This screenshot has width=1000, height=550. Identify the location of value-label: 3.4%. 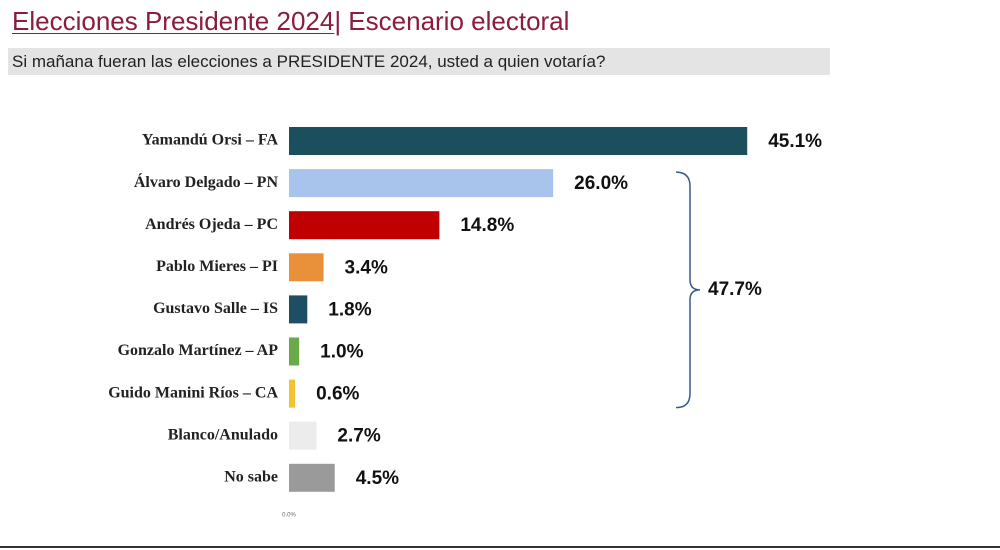
(366, 267).